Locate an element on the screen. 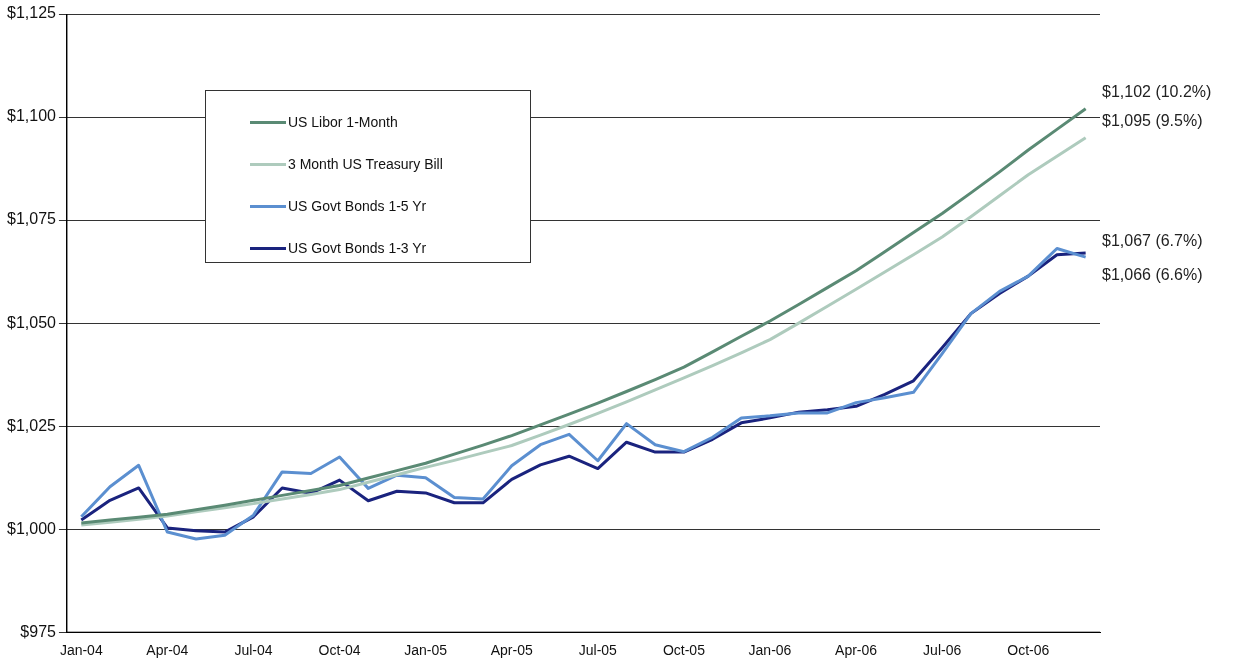 The width and height of the screenshot is (1235, 667). text: $1,066 (6.6%) is located at coordinates (1152, 274).